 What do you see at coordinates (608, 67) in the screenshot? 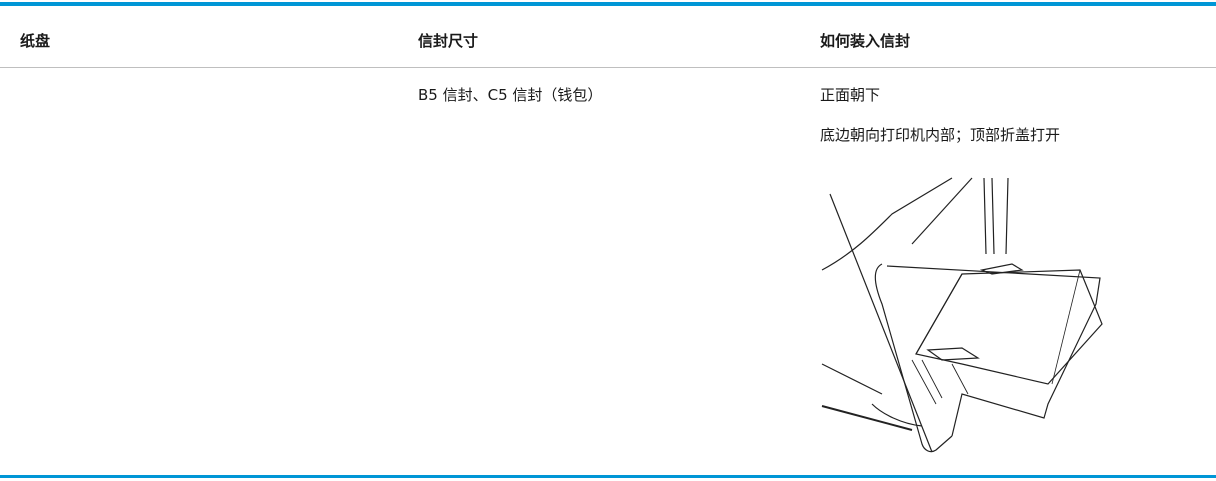
I see `header-rule` at bounding box center [608, 67].